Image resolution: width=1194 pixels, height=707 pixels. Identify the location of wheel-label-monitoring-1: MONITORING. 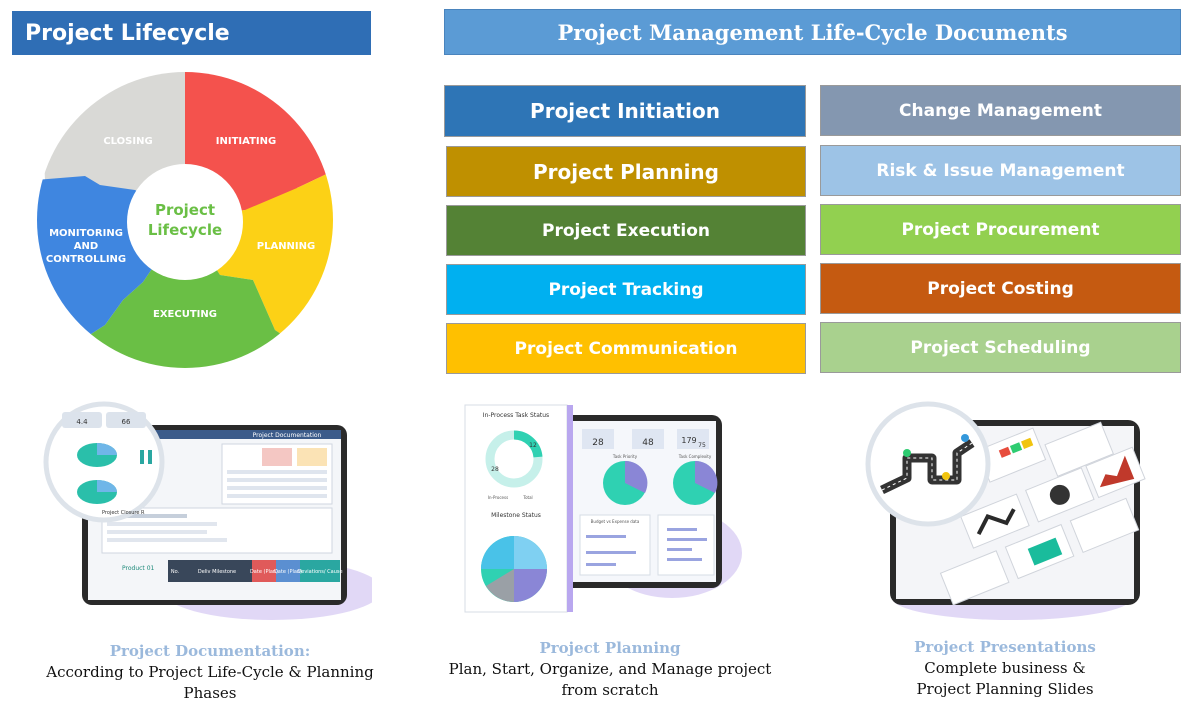
(86, 233).